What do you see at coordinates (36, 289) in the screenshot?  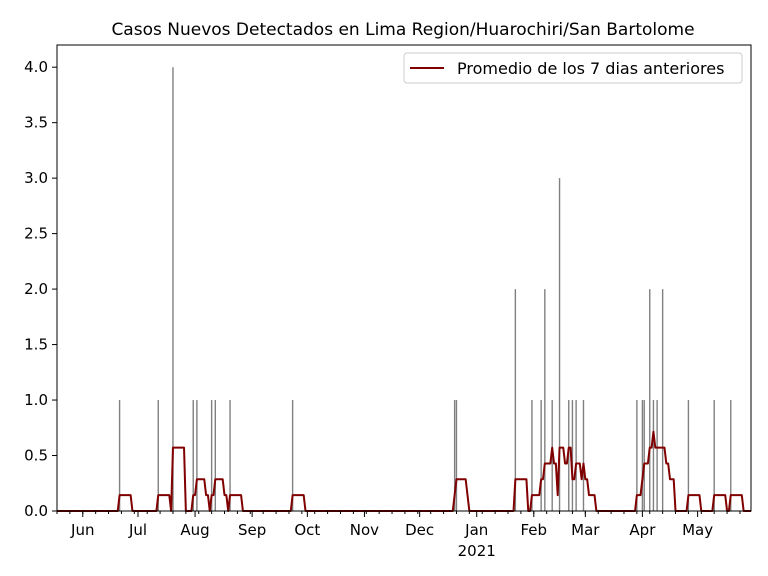 I see `y-tick-label: 2.0` at bounding box center [36, 289].